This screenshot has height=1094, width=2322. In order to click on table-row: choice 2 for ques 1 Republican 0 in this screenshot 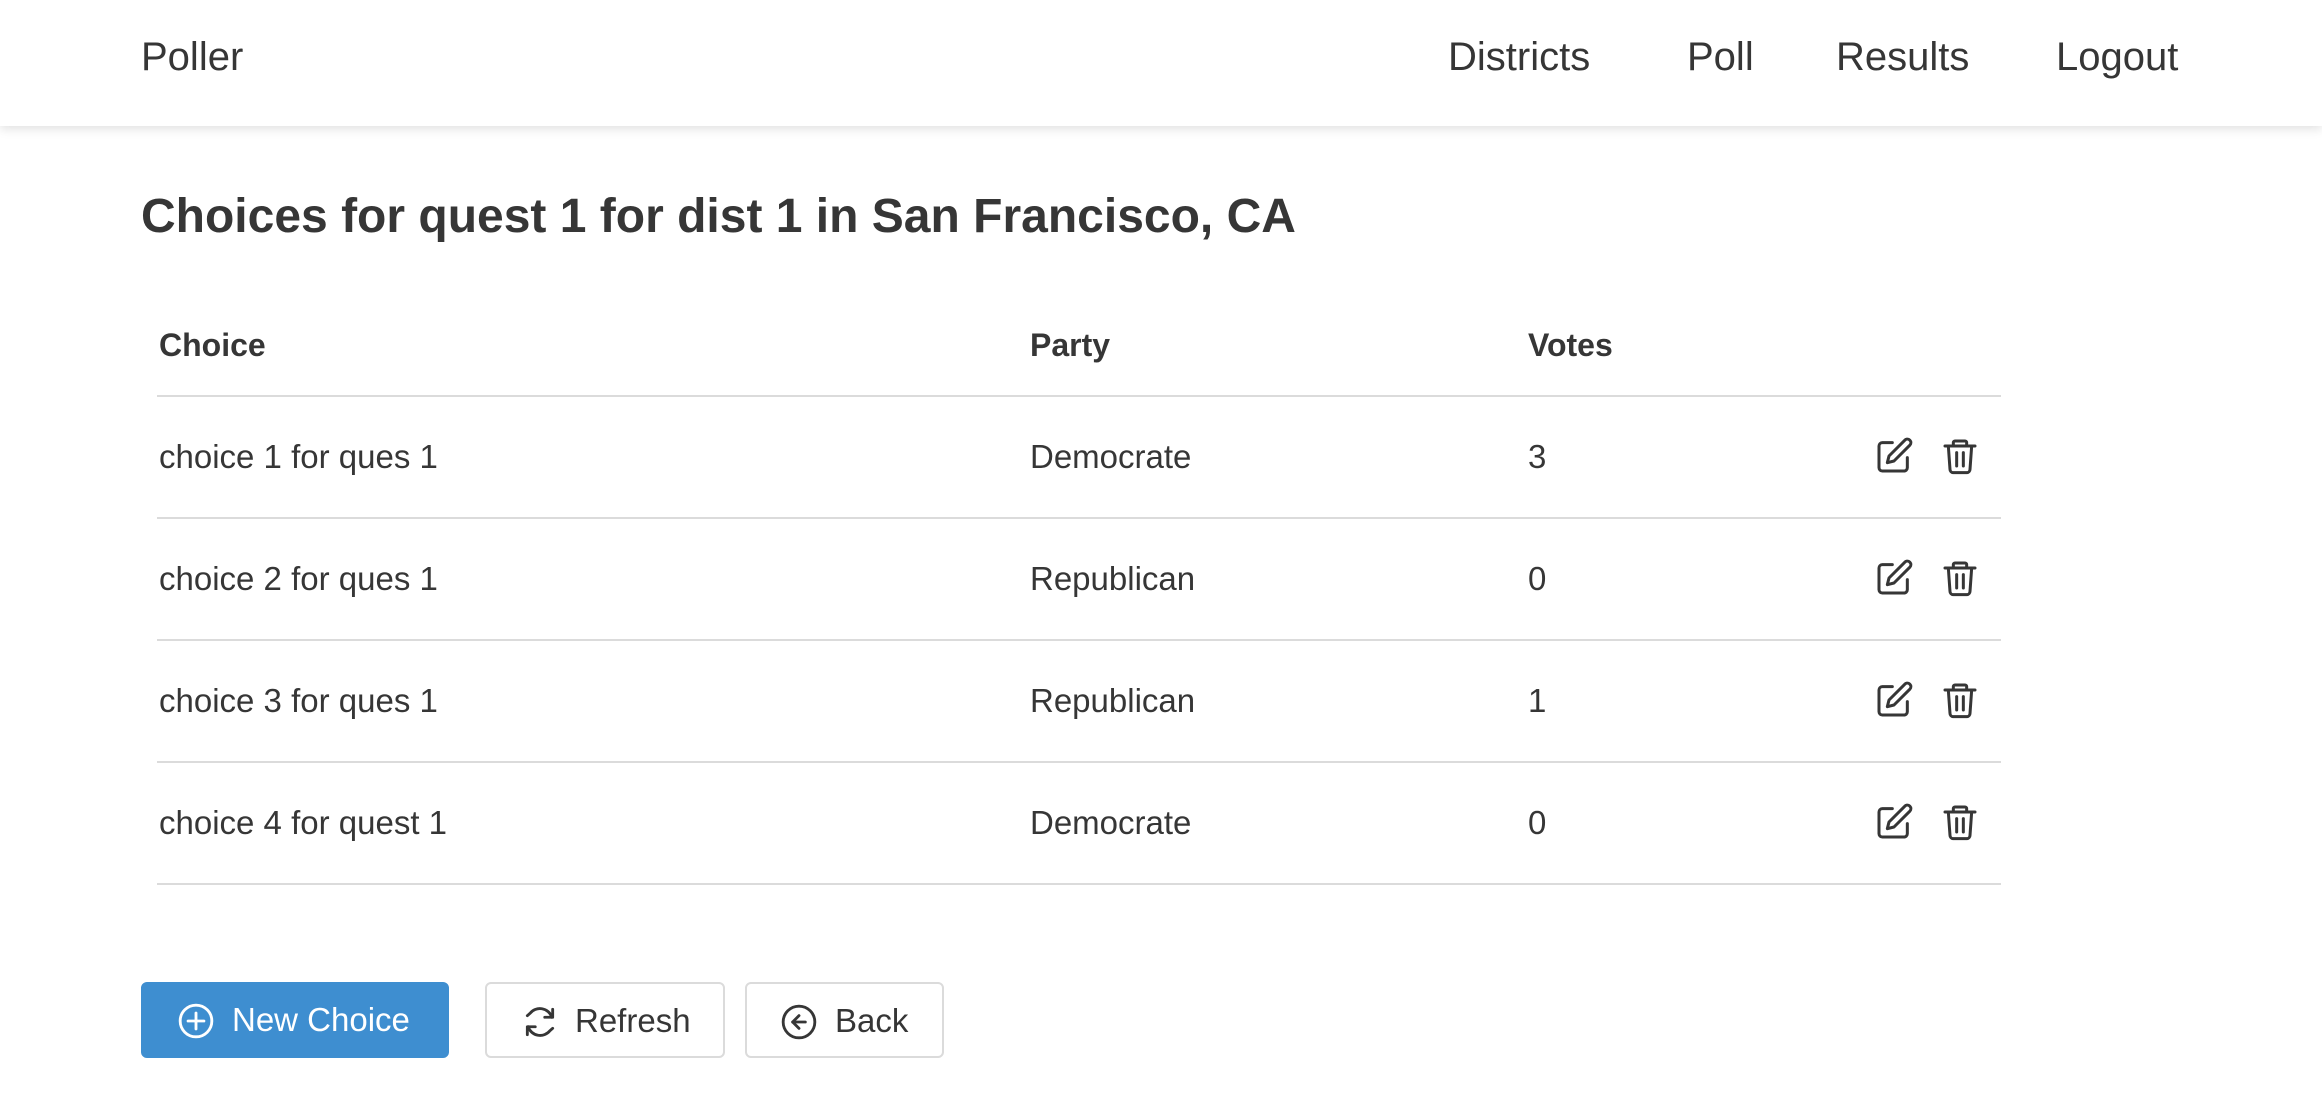, I will do `click(1079, 580)`.